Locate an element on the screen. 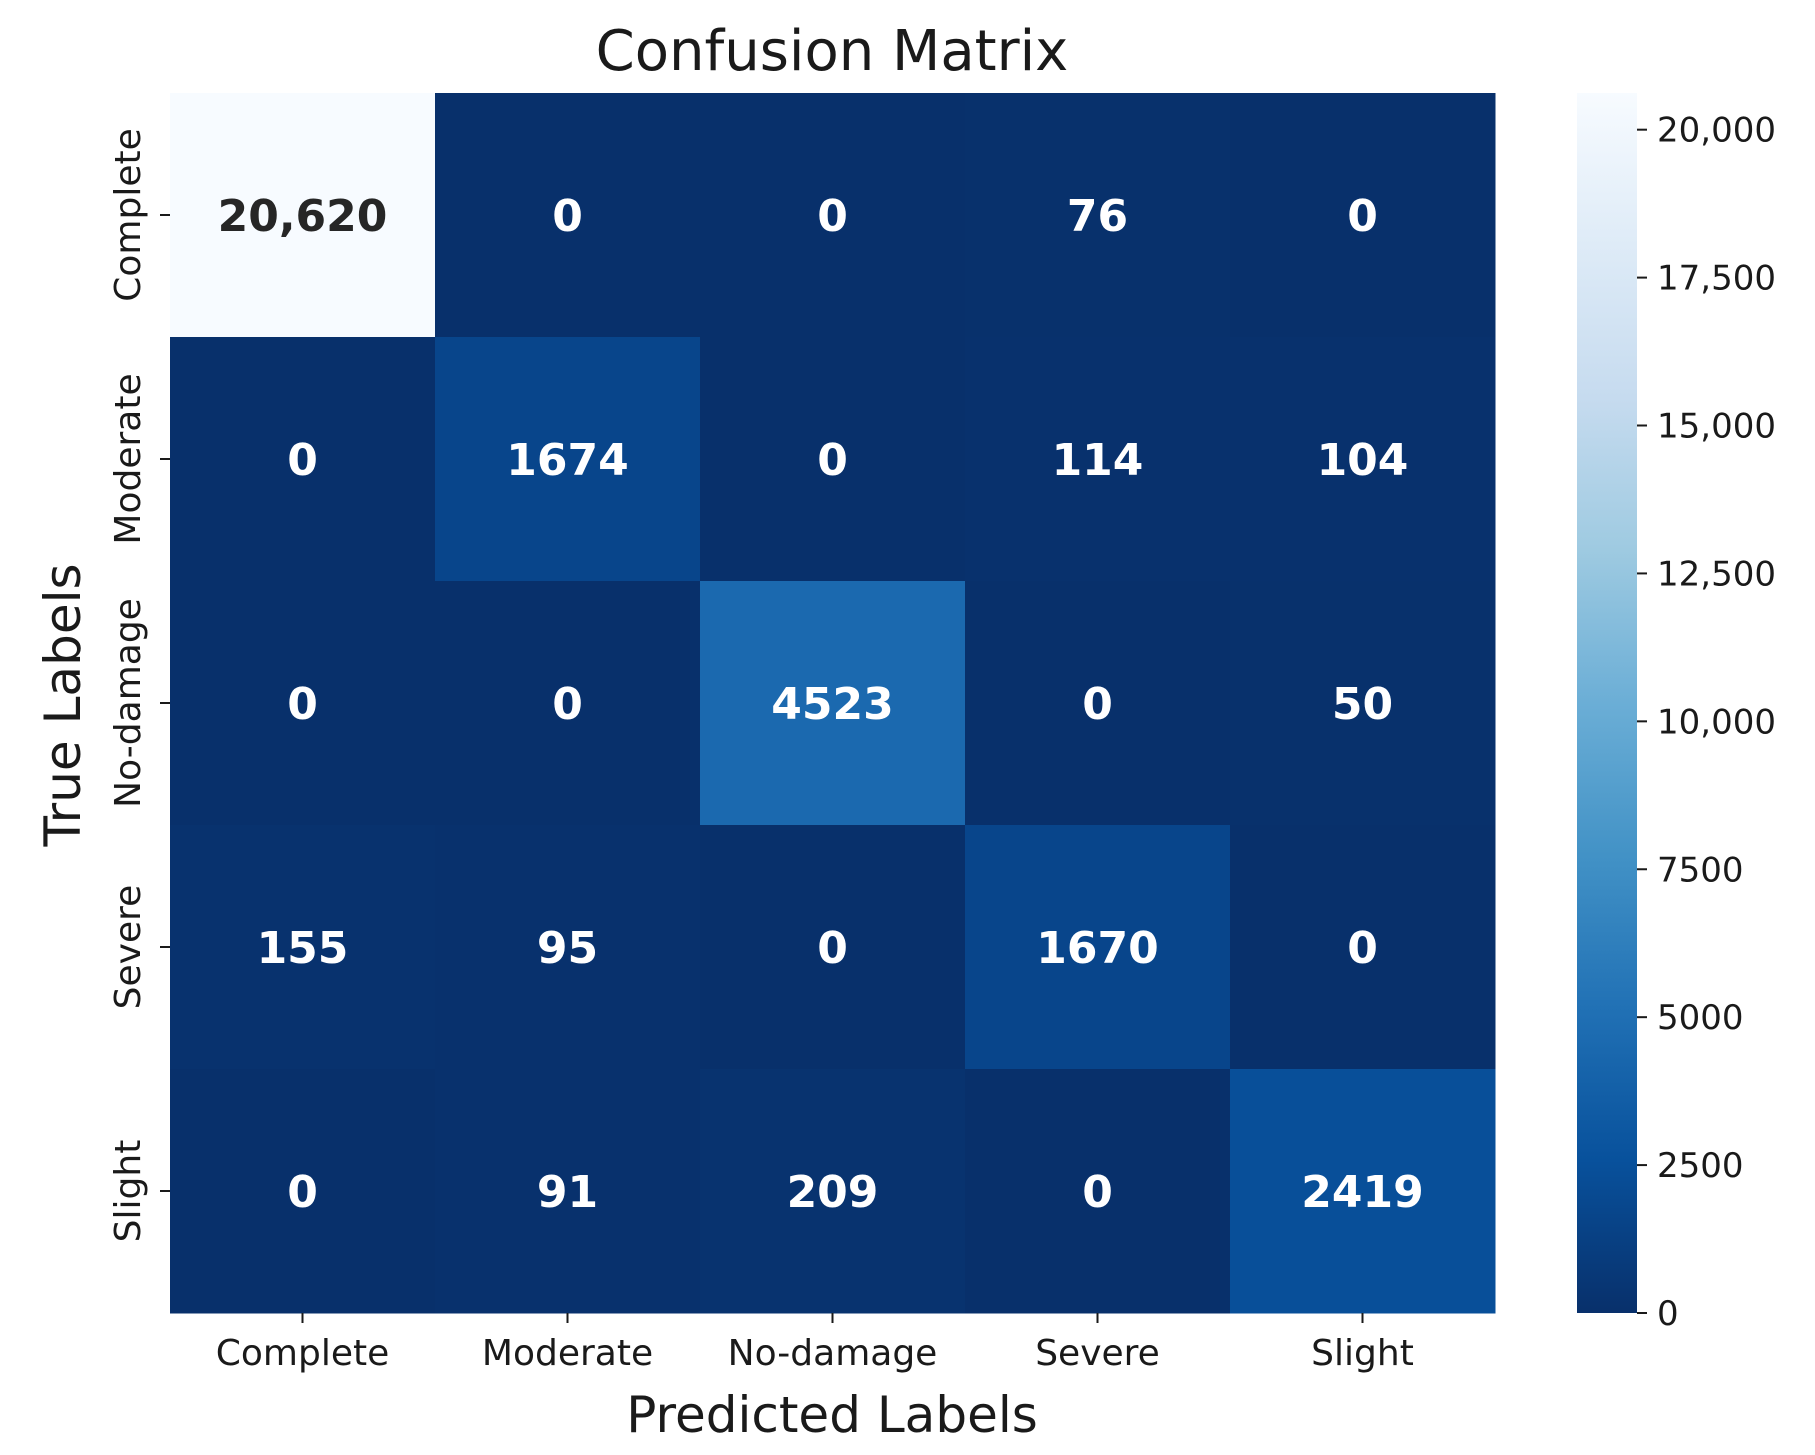 The height and width of the screenshot is (1455, 1815). cell-value-label: 95 is located at coordinates (567, 948).